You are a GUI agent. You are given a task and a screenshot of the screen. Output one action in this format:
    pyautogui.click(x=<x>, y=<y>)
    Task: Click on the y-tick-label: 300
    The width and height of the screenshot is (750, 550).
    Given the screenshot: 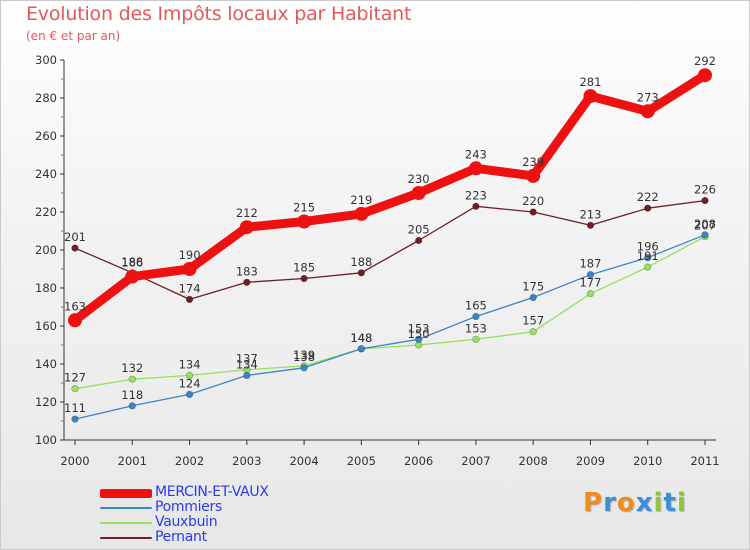 What is the action you would take?
    pyautogui.click(x=46, y=60)
    